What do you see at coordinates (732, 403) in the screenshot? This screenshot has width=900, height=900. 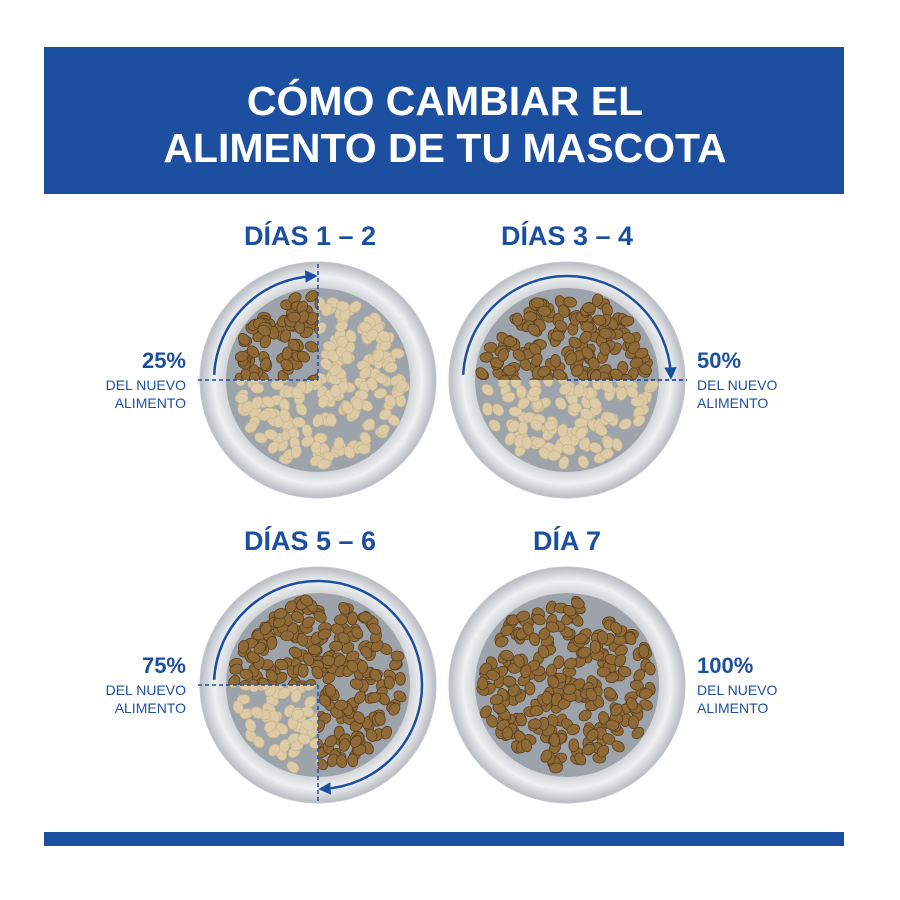 I see `description-line: ALIMENTO` at bounding box center [732, 403].